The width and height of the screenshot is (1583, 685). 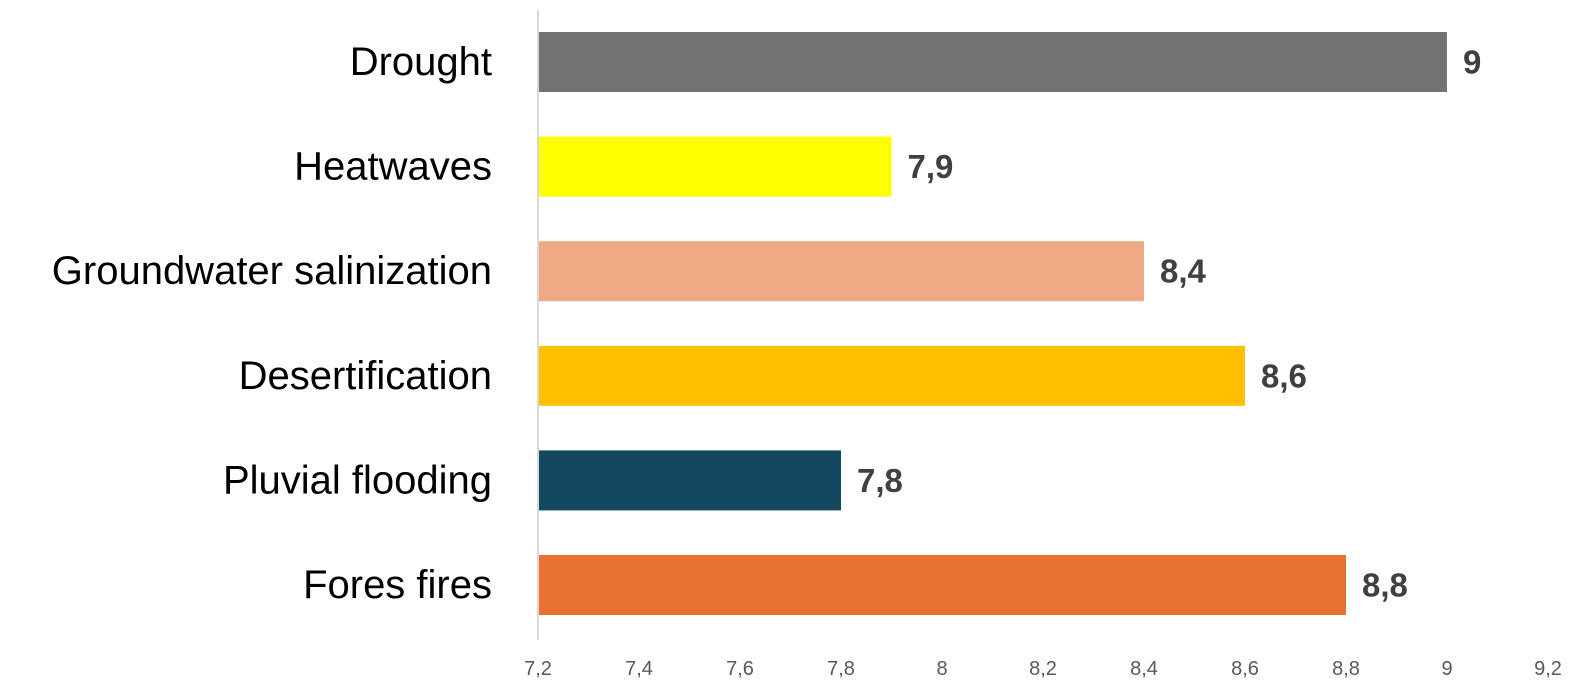 I want to click on x-tick-label: 8, so click(x=941, y=669).